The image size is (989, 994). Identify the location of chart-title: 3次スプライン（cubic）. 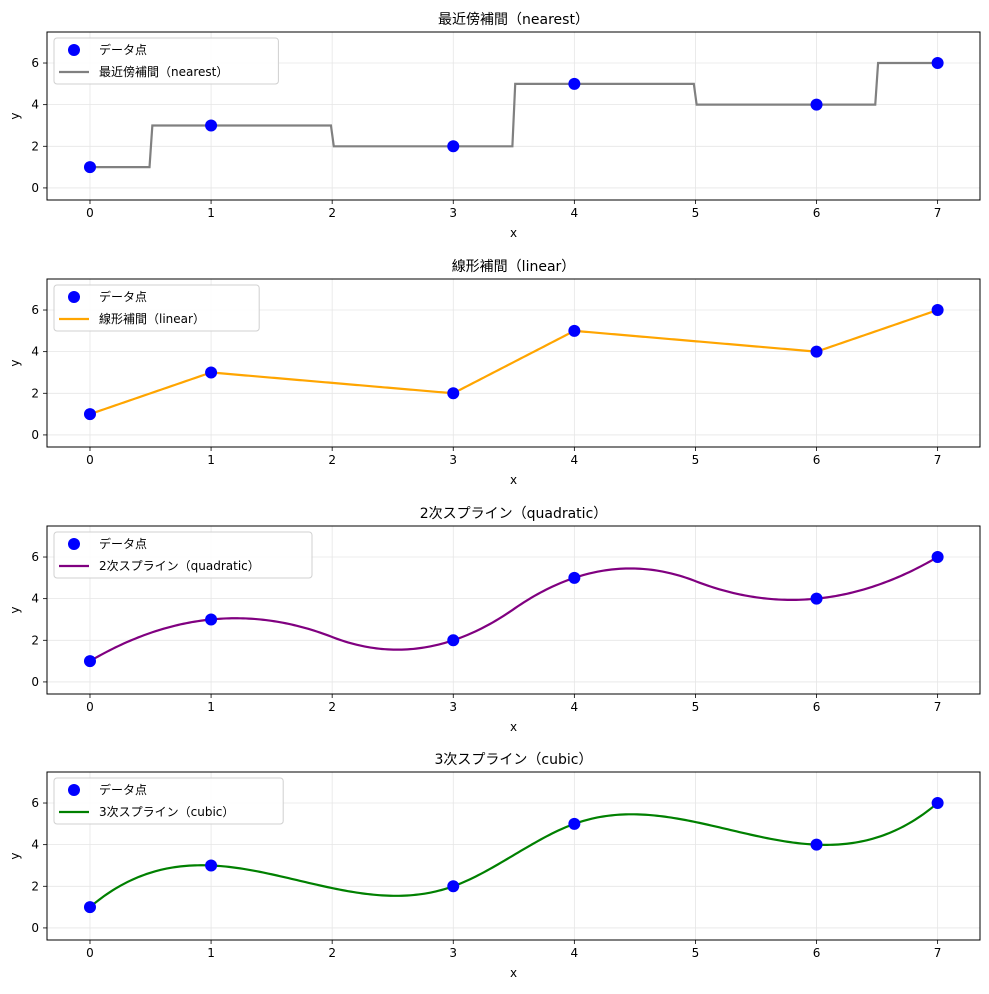
(514, 760).